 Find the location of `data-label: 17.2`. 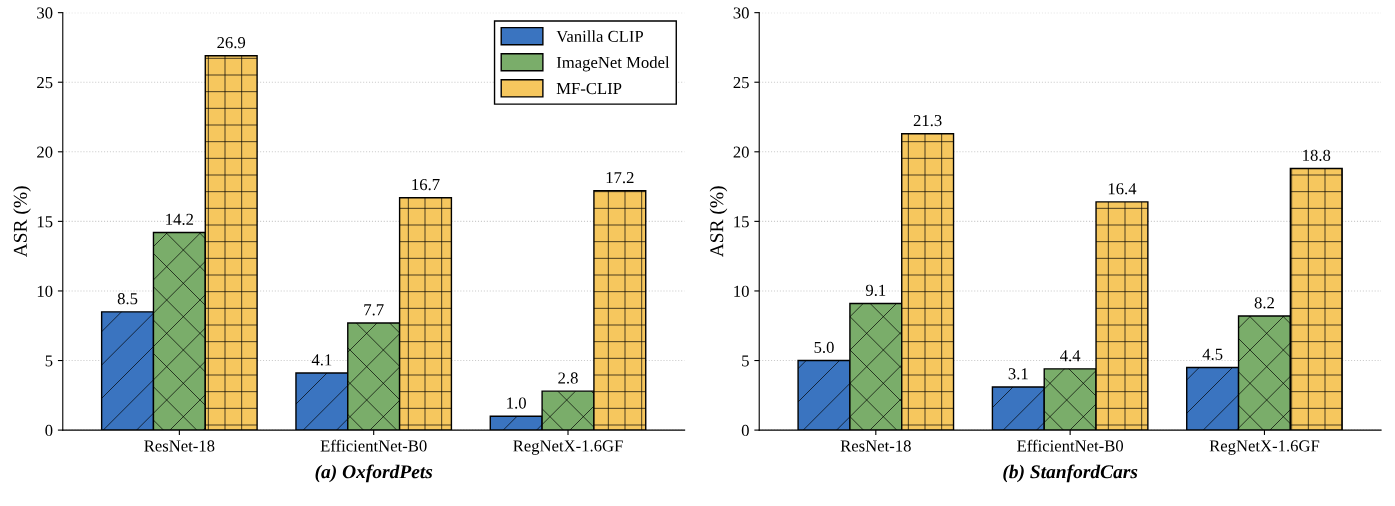

data-label: 17.2 is located at coordinates (620, 178).